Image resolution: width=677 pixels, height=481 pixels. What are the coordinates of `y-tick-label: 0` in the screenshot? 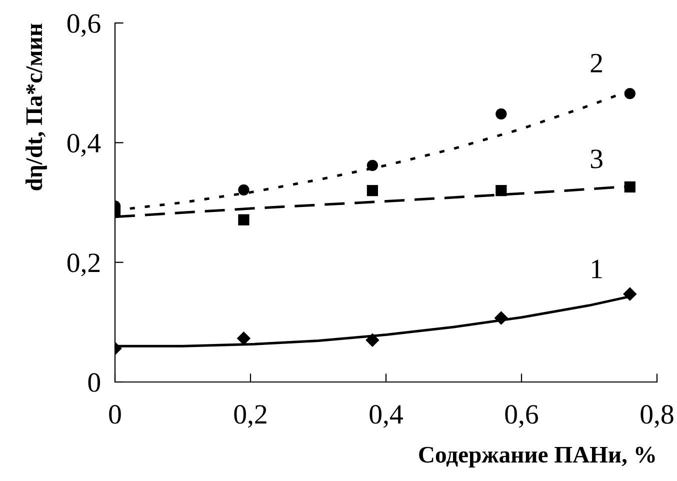 It's located at (94, 382).